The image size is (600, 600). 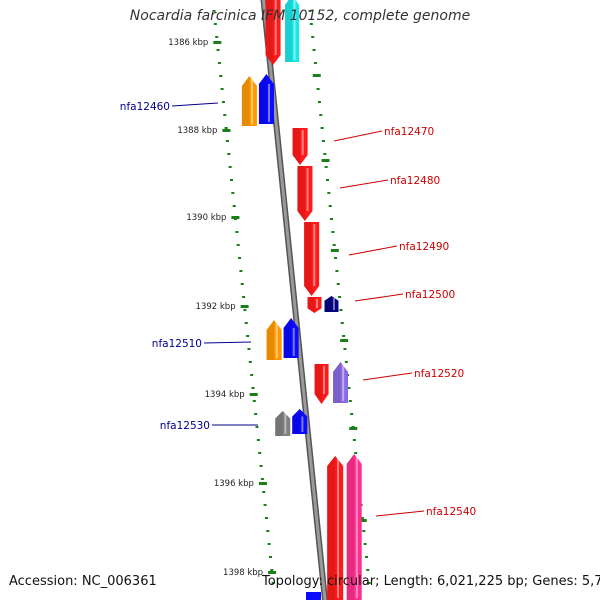 What do you see at coordinates (337, 382) in the screenshot?
I see `gene-nfa12520-purple-shade` at bounding box center [337, 382].